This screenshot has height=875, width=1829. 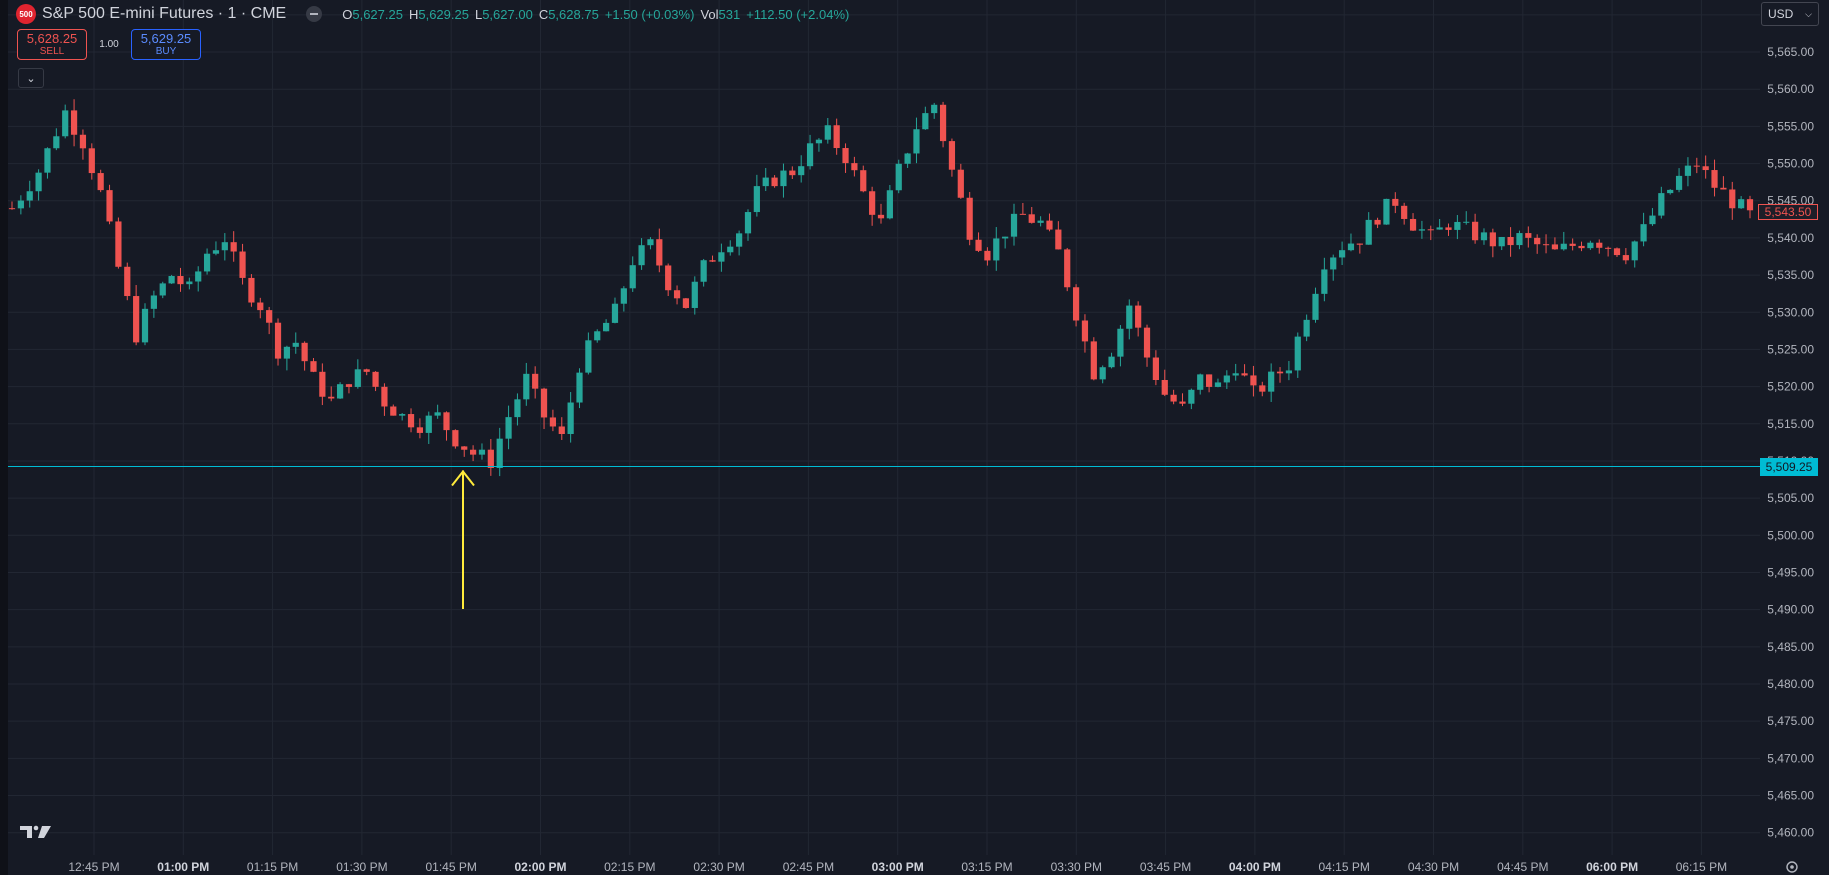 I want to click on time-tick-label: 03:00 PM, so click(x=898, y=867).